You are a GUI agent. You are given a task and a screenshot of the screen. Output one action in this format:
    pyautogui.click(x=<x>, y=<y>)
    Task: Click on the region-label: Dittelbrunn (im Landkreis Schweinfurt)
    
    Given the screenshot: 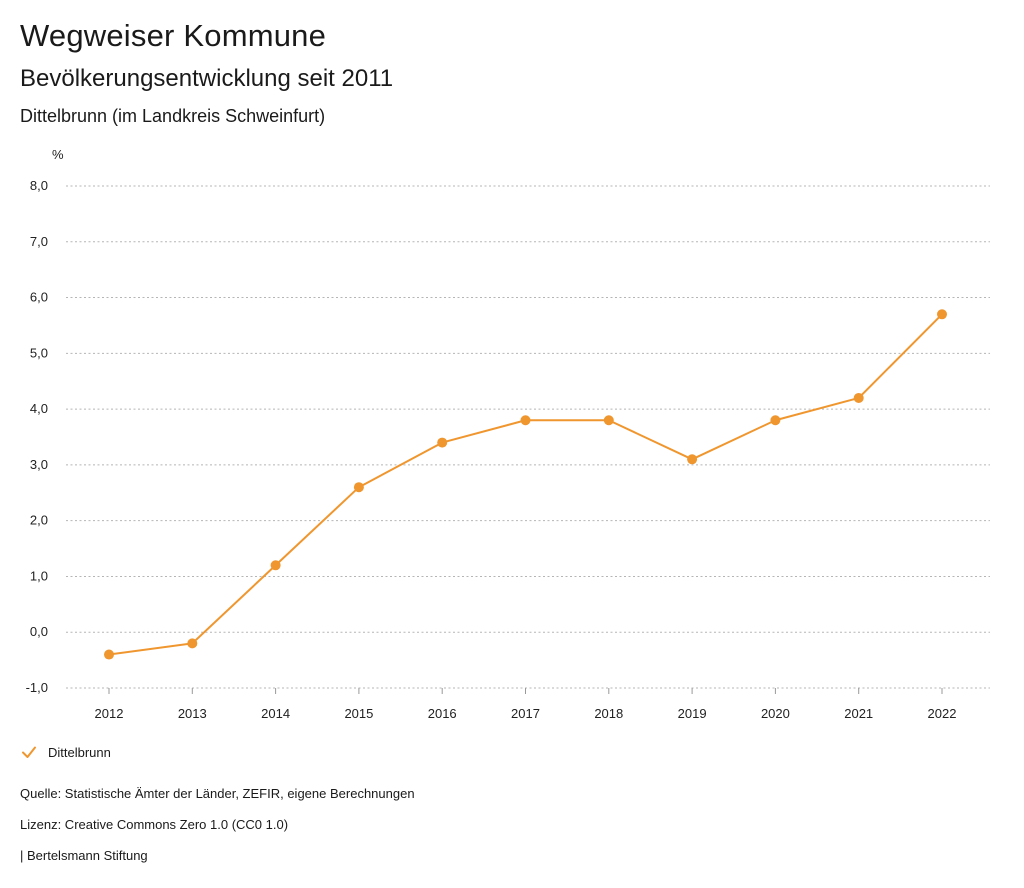 What is the action you would take?
    pyautogui.click(x=173, y=116)
    